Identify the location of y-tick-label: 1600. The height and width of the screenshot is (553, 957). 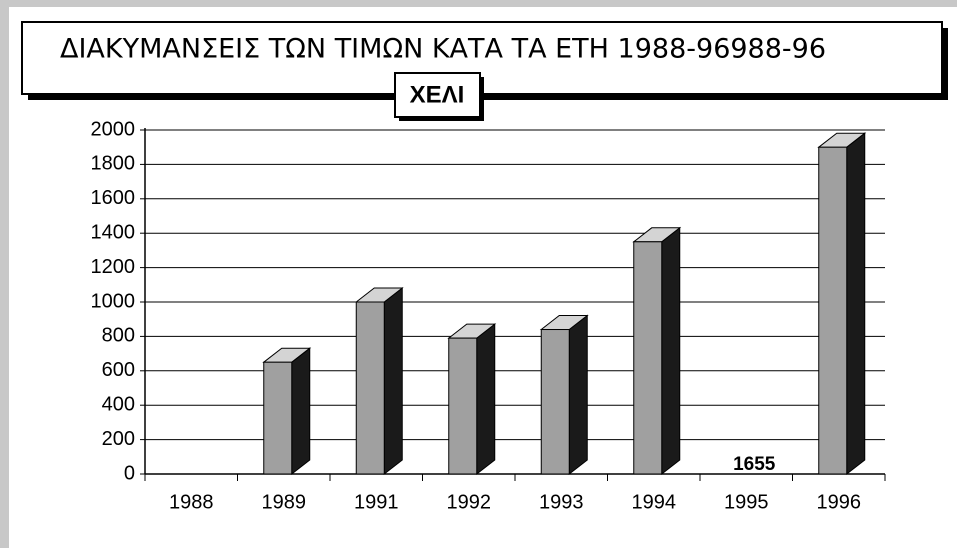
(113, 198).